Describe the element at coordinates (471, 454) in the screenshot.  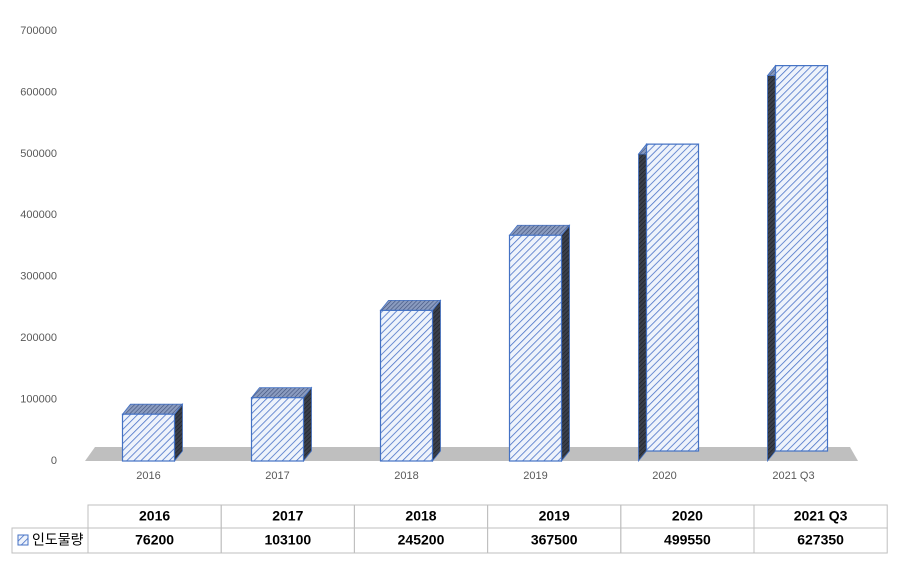
I see `floor` at that location.